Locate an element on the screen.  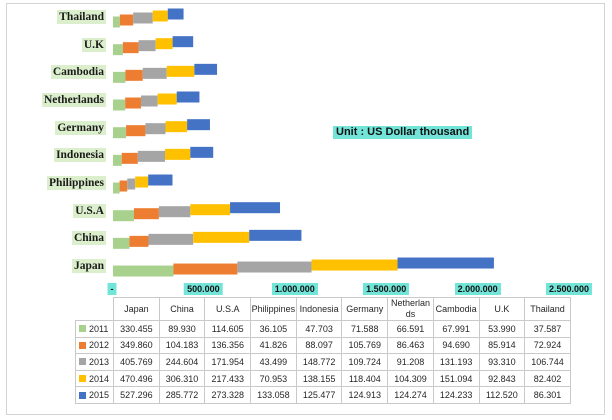
table-cell: 136.356 is located at coordinates (228, 345).